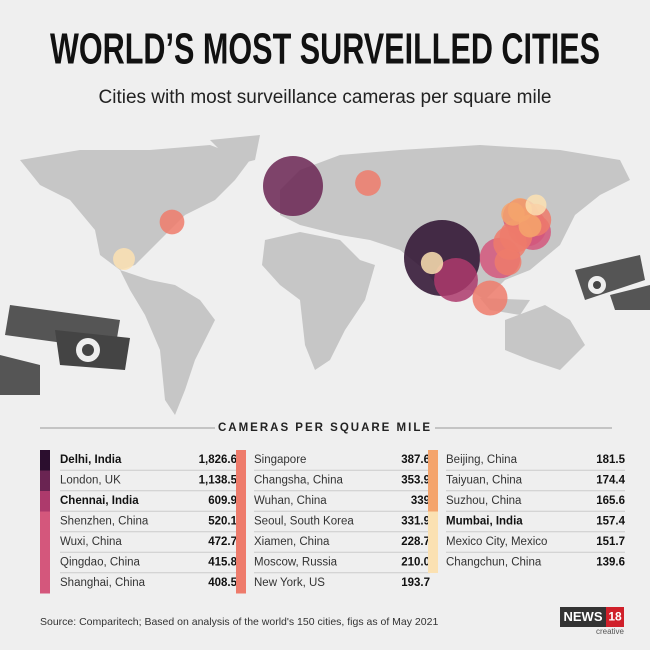 The height and width of the screenshot is (650, 650). What do you see at coordinates (325, 49) in the screenshot?
I see `title: WORLD’S MOST SURVEILLED CITIES` at bounding box center [325, 49].